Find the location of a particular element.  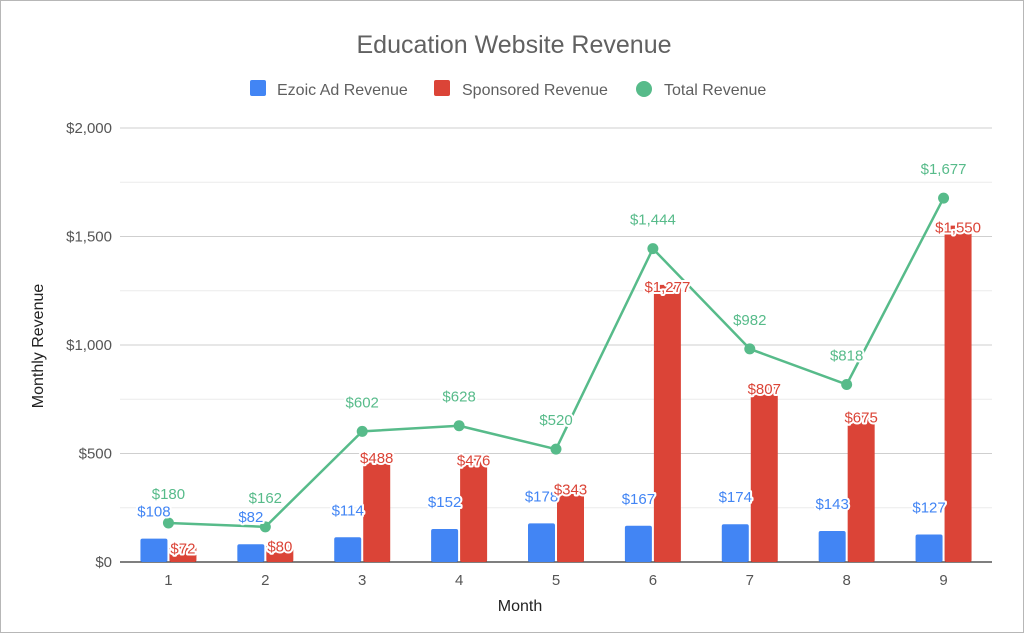

data-label-sponsored: $343 is located at coordinates (570, 490).